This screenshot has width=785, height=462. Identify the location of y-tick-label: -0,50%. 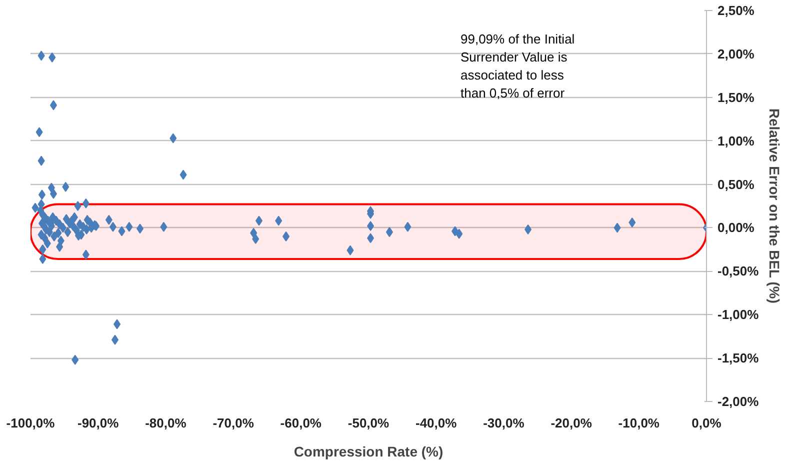
(739, 271).